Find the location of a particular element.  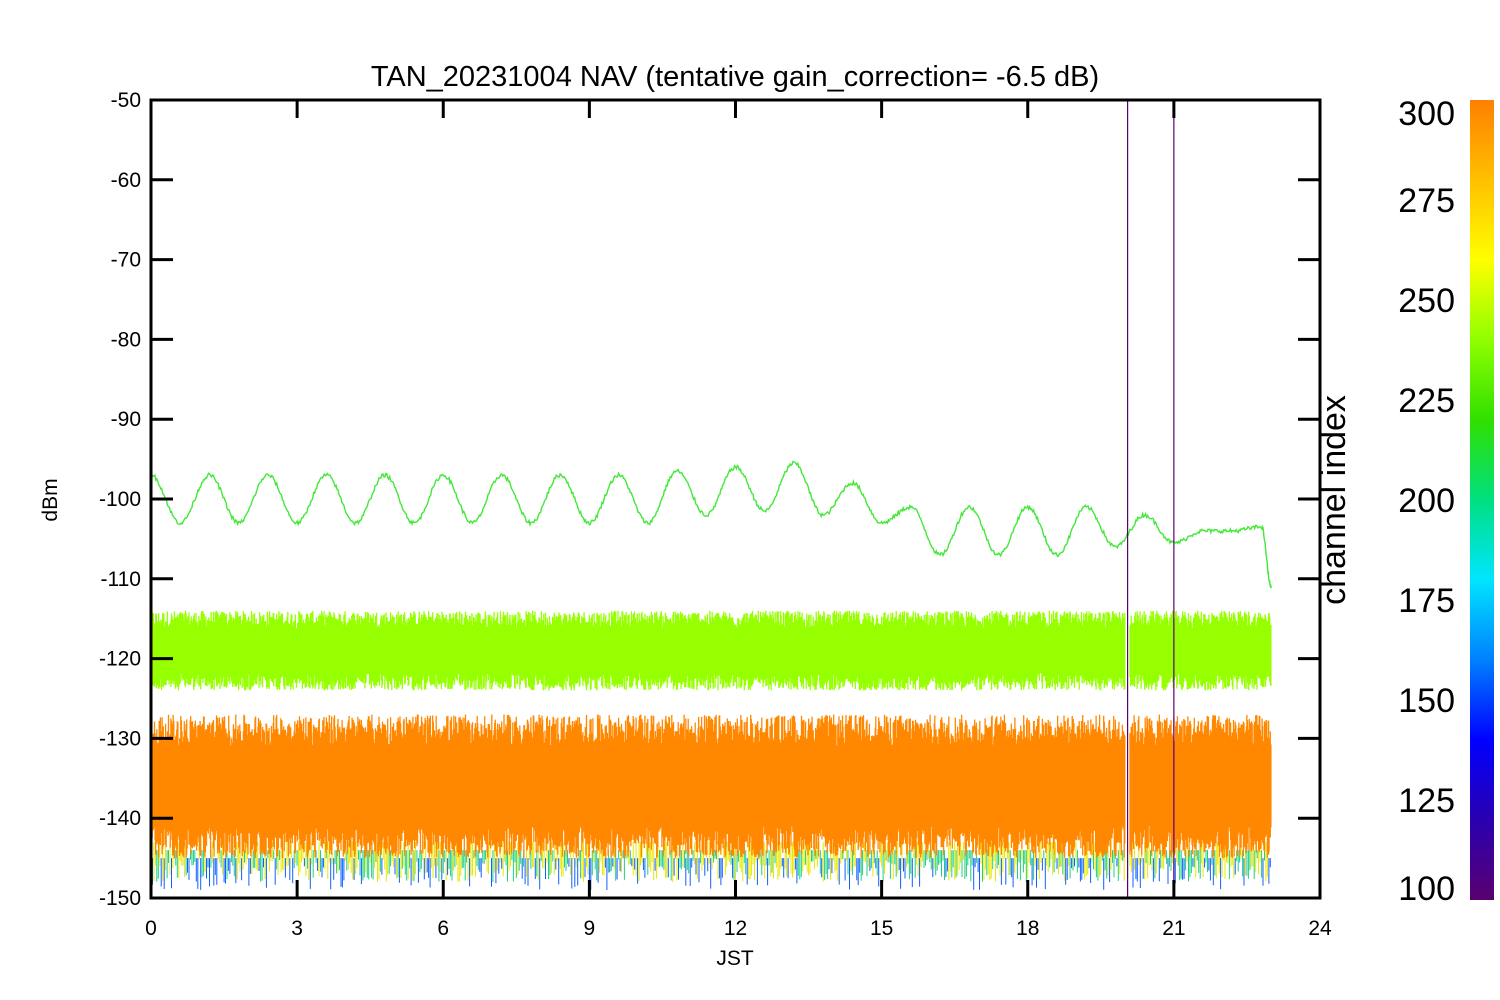

y-tick-label-6: -110 is located at coordinates (121, 579).